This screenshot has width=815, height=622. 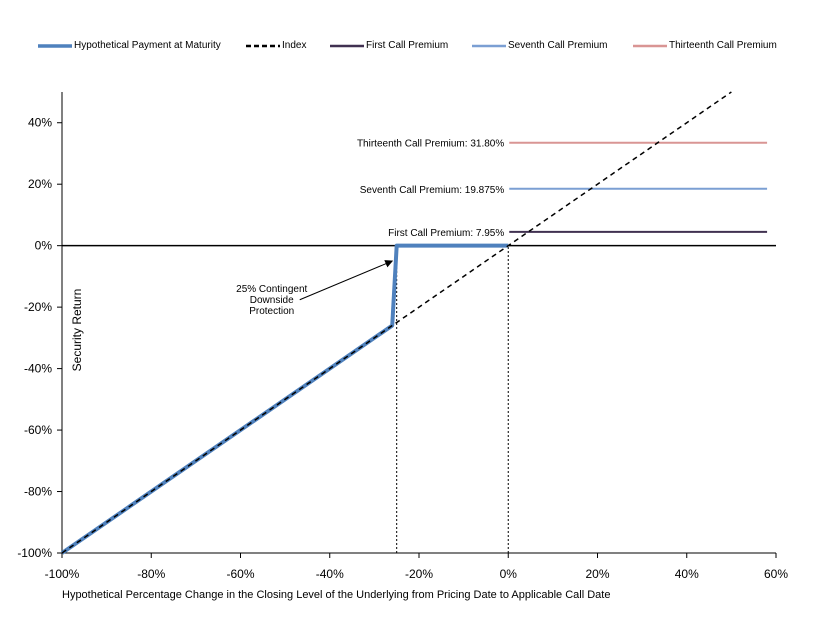 What do you see at coordinates (489, 45) in the screenshot?
I see `legend-swatch-seventh-call` at bounding box center [489, 45].